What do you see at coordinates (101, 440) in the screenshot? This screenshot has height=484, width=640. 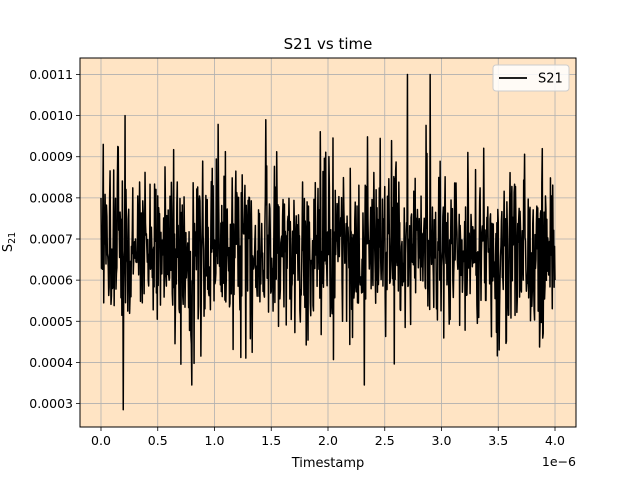 I see `x-tick-label: 0.0` at bounding box center [101, 440].